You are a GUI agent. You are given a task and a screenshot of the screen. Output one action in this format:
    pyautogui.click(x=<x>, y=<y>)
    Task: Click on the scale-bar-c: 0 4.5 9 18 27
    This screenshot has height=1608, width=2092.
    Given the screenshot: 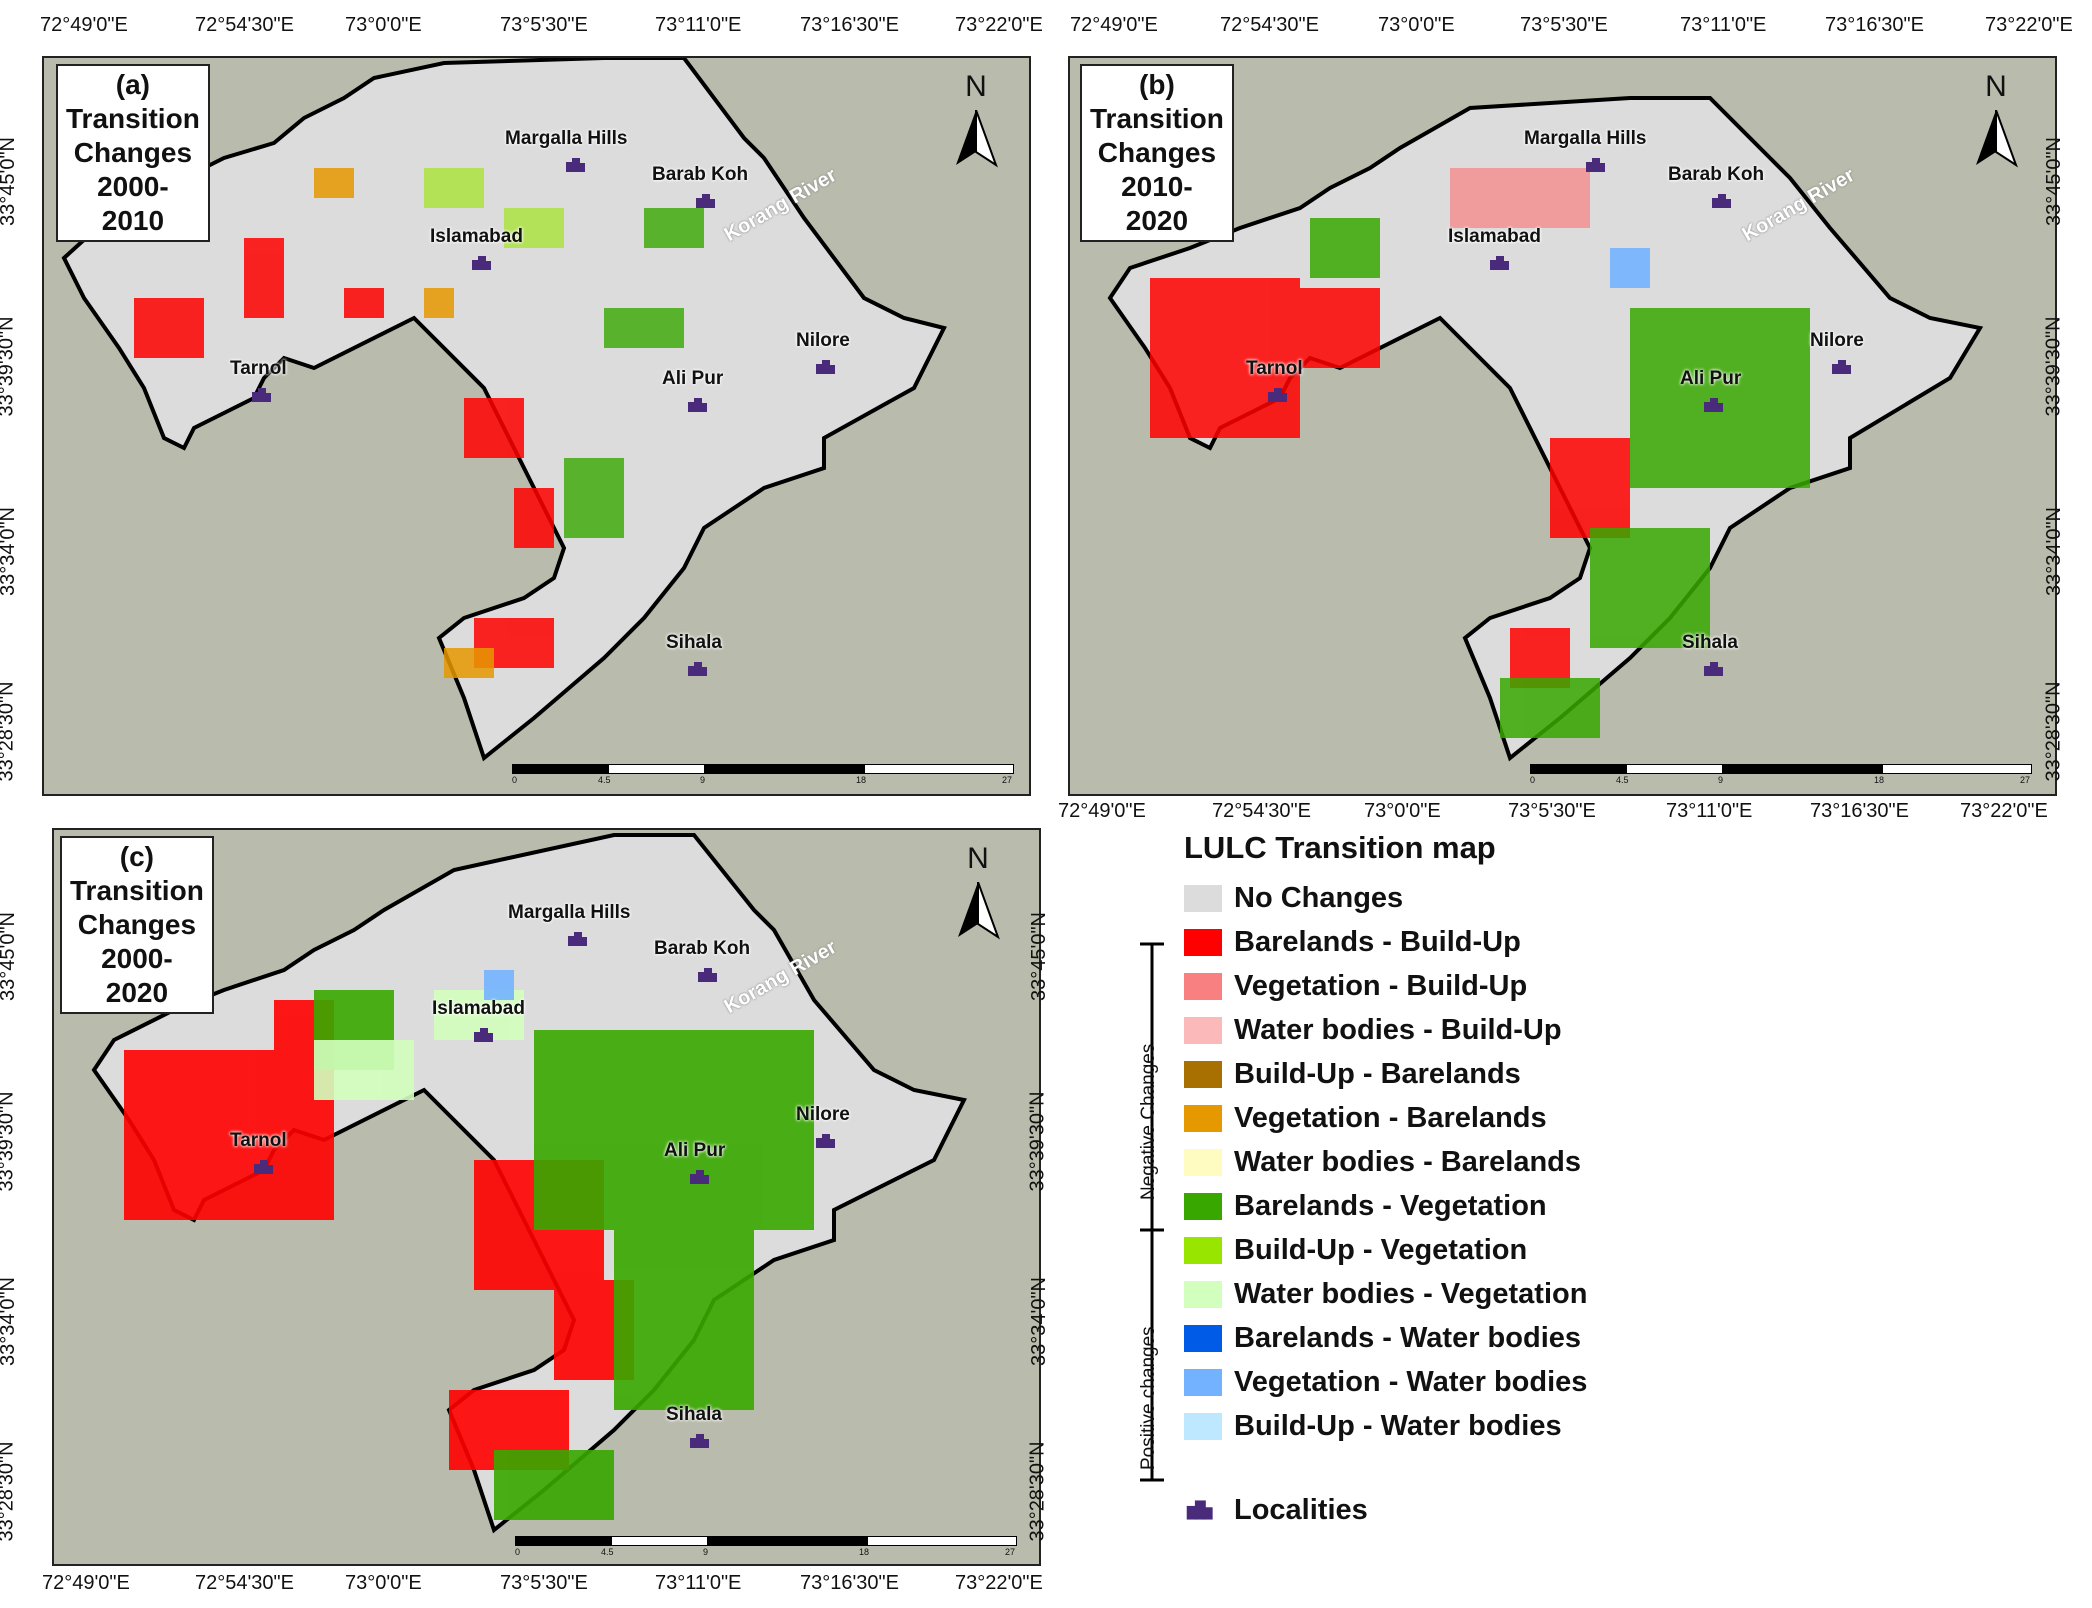 What is the action you would take?
    pyautogui.click(x=766, y=1553)
    